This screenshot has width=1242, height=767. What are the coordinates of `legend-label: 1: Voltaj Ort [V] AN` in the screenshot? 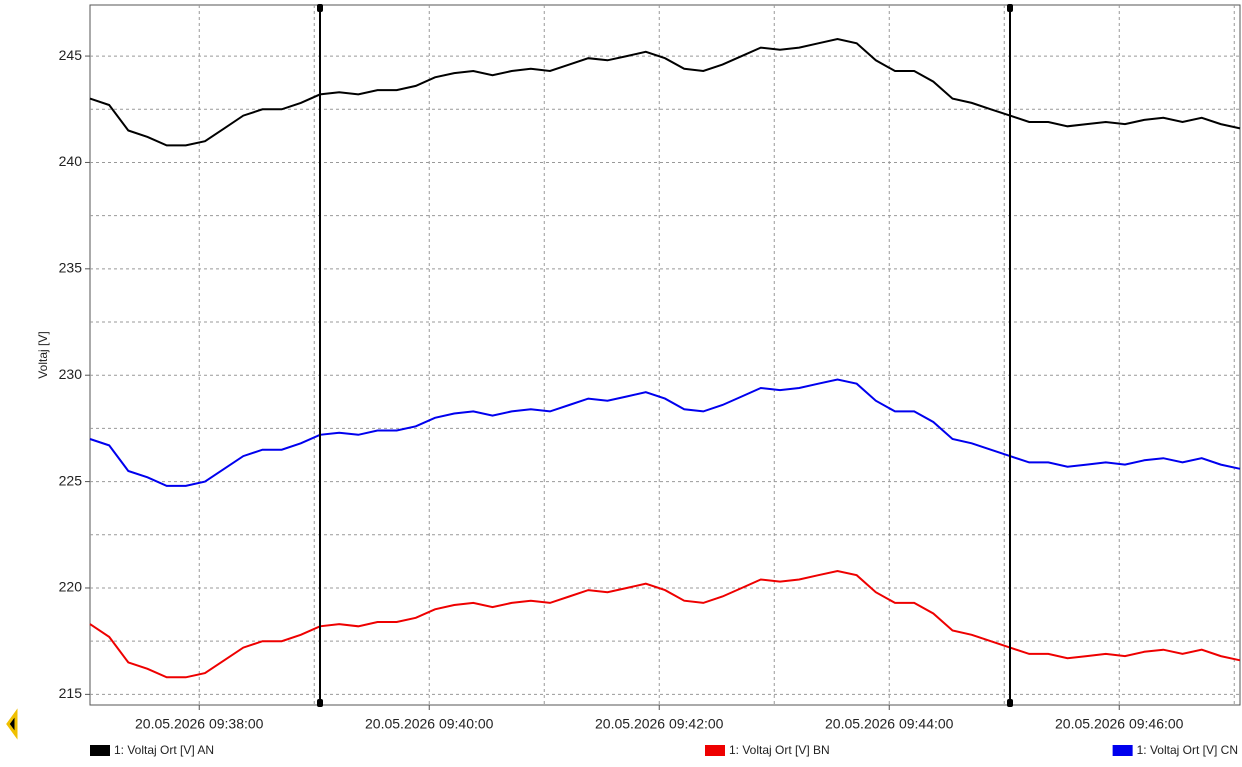 It's located at (164, 750).